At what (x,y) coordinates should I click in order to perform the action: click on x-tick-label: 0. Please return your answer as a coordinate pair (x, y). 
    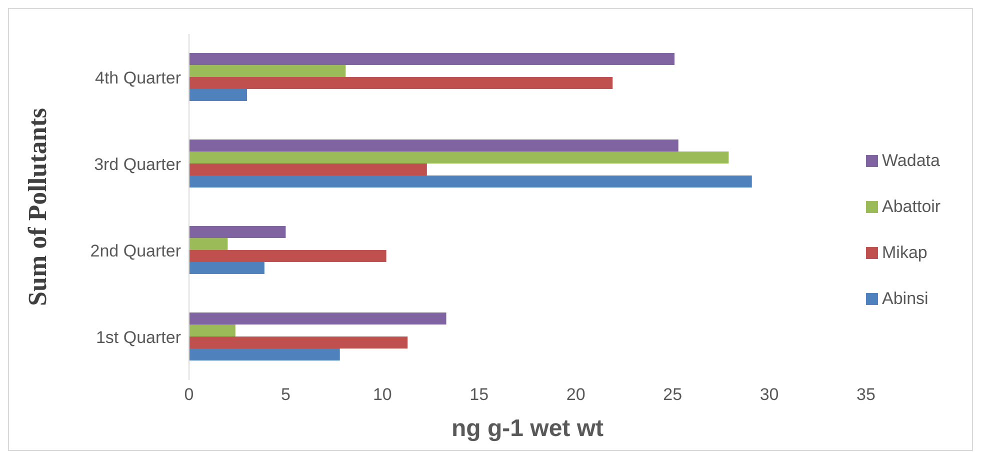
    Looking at the image, I should click on (189, 394).